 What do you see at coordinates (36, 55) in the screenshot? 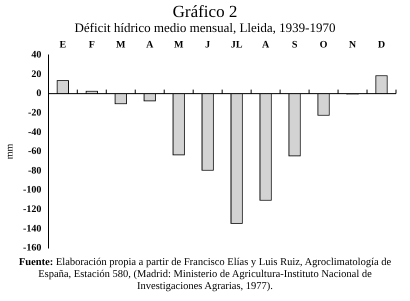
I see `y-tick-label: 40` at bounding box center [36, 55].